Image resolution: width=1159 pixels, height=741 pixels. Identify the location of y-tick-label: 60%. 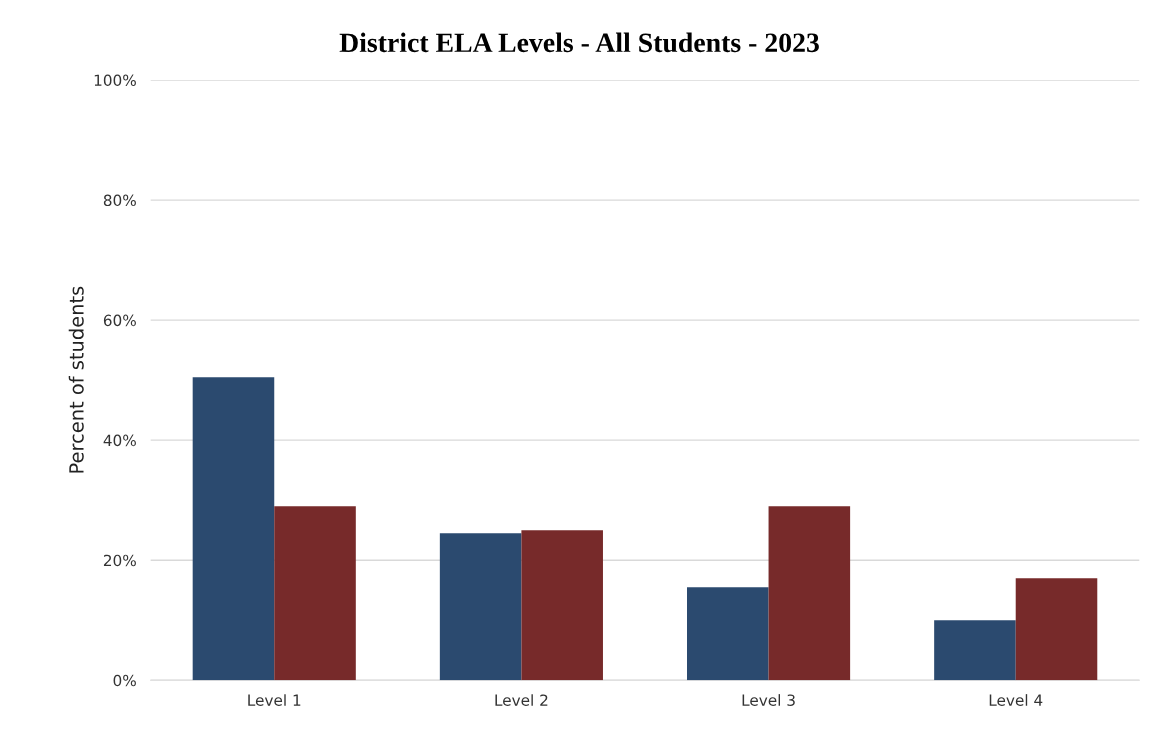
(119, 320).